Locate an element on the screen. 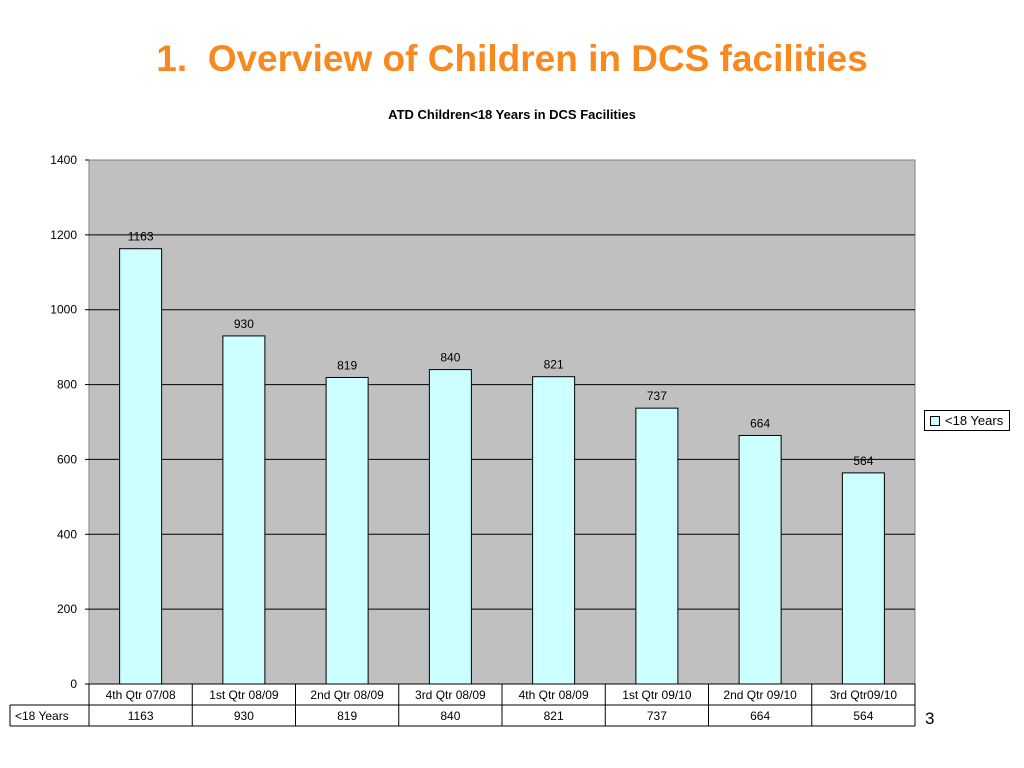  table-value: 840 is located at coordinates (450, 716).